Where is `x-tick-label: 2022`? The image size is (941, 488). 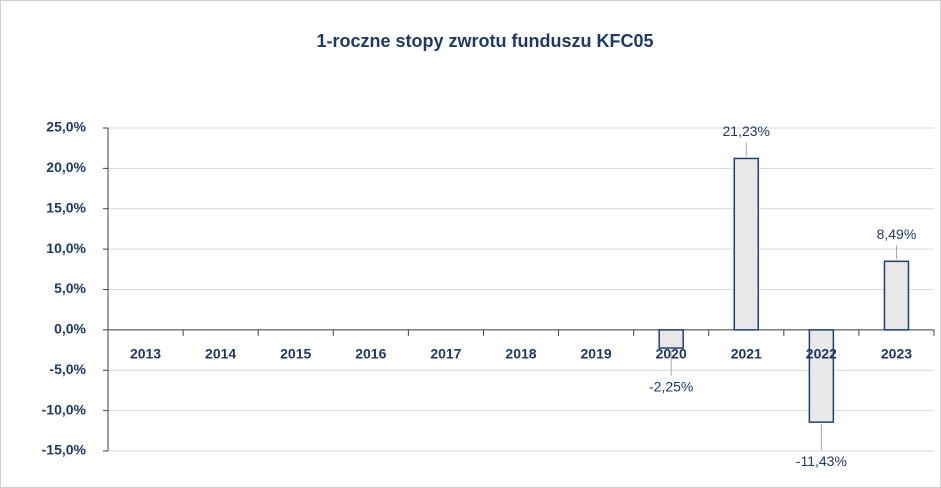 x-tick-label: 2022 is located at coordinates (821, 354).